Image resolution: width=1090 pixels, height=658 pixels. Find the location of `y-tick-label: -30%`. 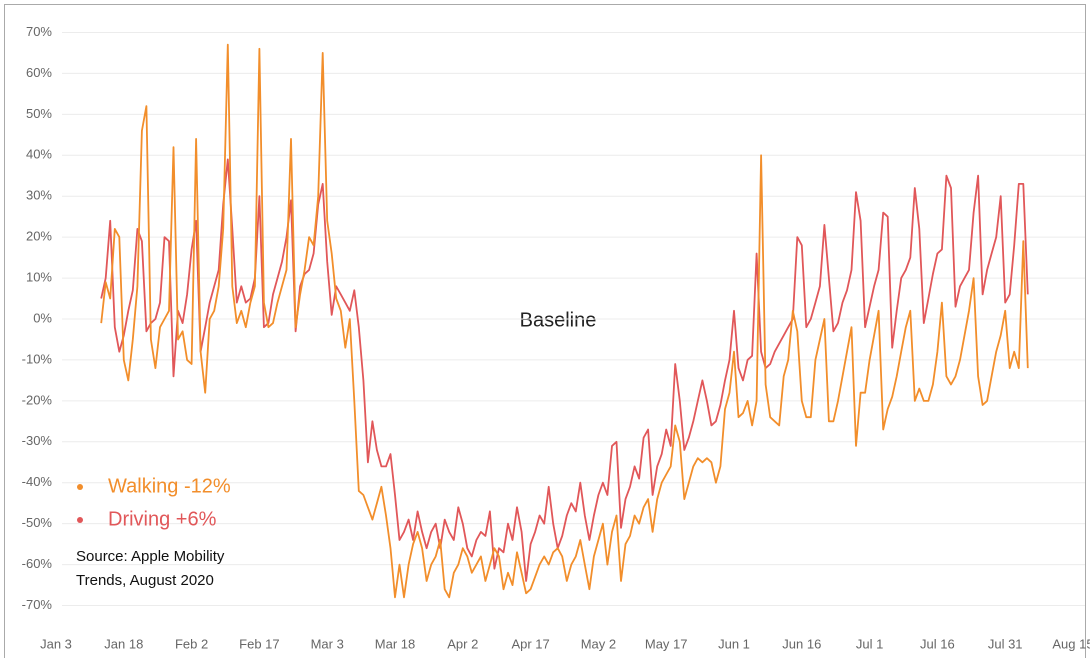

y-tick-label: -30% is located at coordinates (37, 440).